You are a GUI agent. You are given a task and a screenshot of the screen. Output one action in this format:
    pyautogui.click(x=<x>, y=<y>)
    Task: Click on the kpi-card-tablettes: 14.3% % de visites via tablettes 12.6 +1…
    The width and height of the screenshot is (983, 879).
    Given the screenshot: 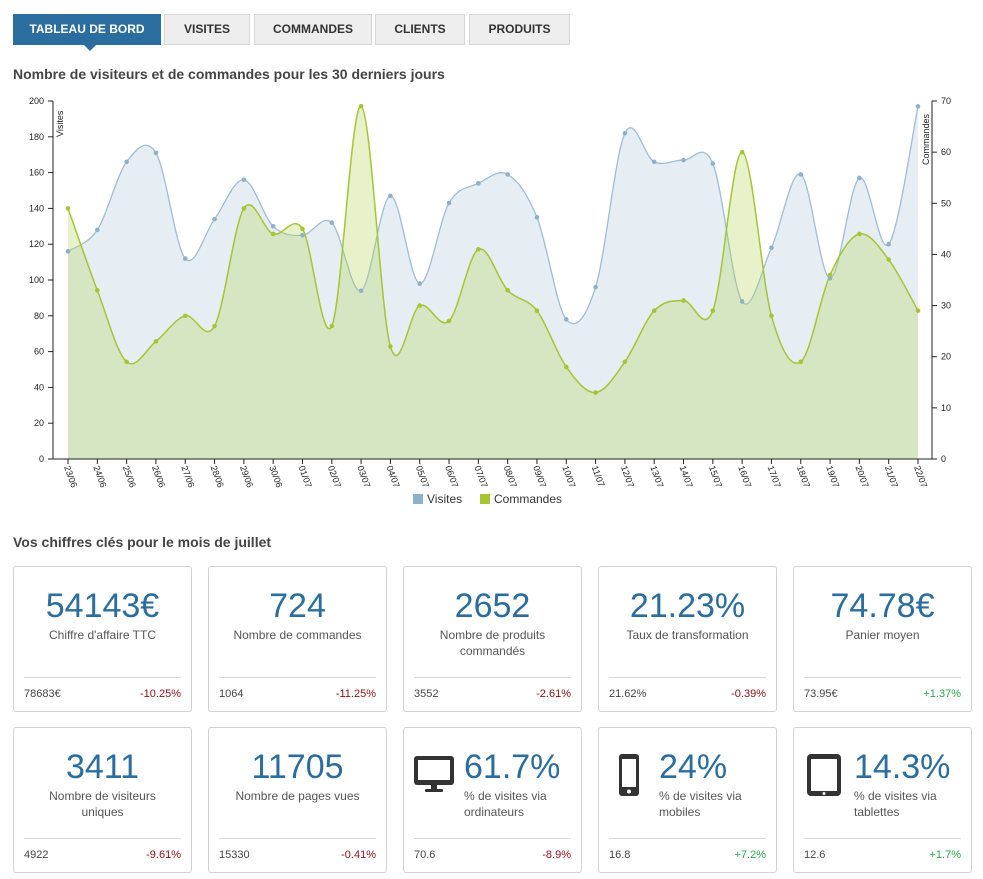 What is the action you would take?
    pyautogui.click(x=882, y=800)
    